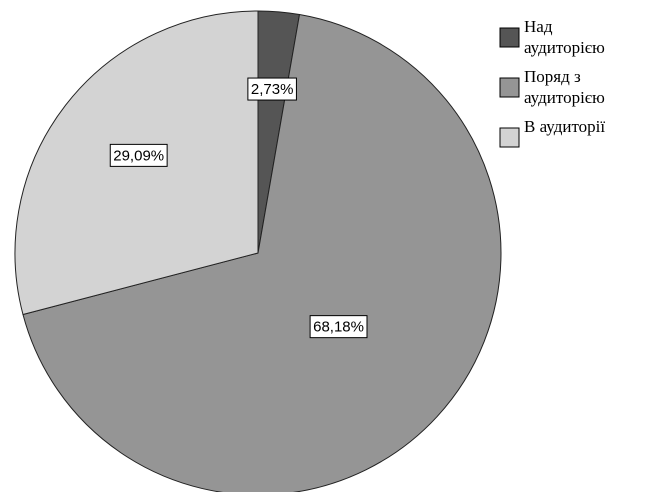  I want to click on legend-item-2: В аудиторії, so click(552, 132).